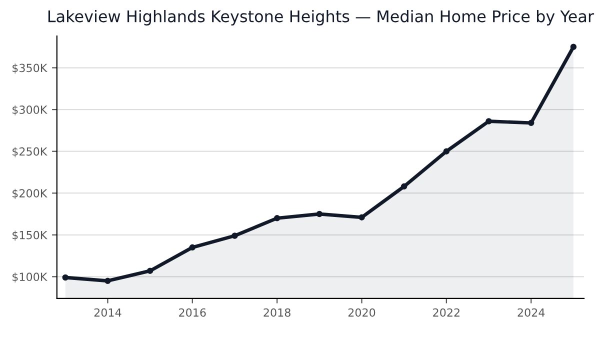 The width and height of the screenshot is (599, 343). Describe the element at coordinates (108, 312) in the screenshot. I see `x-tick-label: 2014` at that location.